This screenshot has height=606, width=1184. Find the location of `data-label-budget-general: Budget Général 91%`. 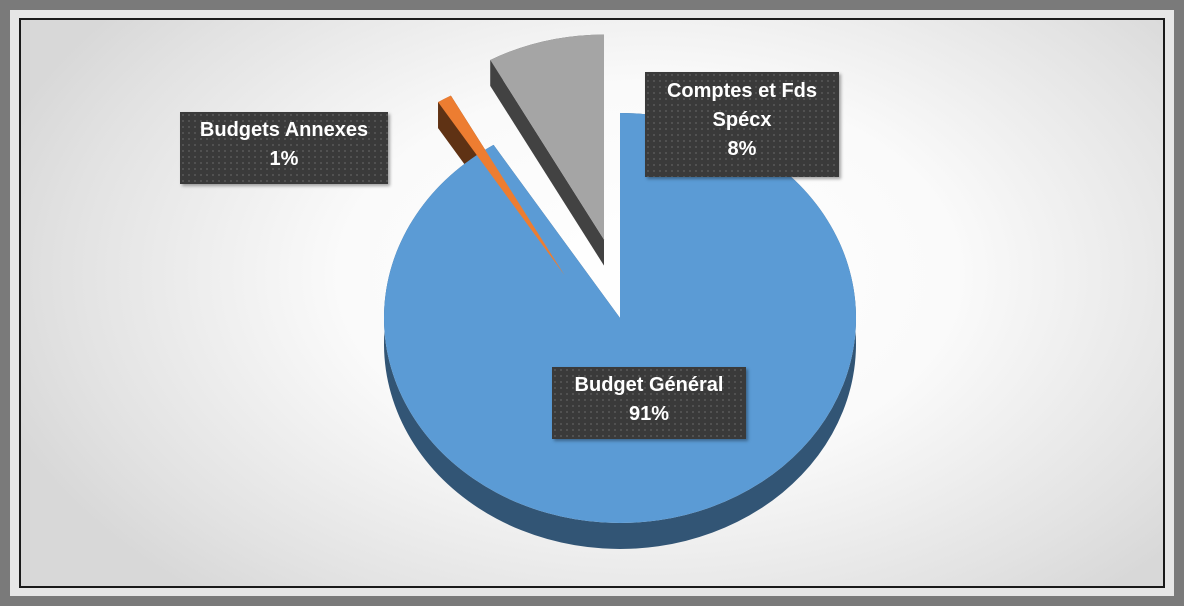

data-label-budget-general: Budget Général 91% is located at coordinates (649, 403).